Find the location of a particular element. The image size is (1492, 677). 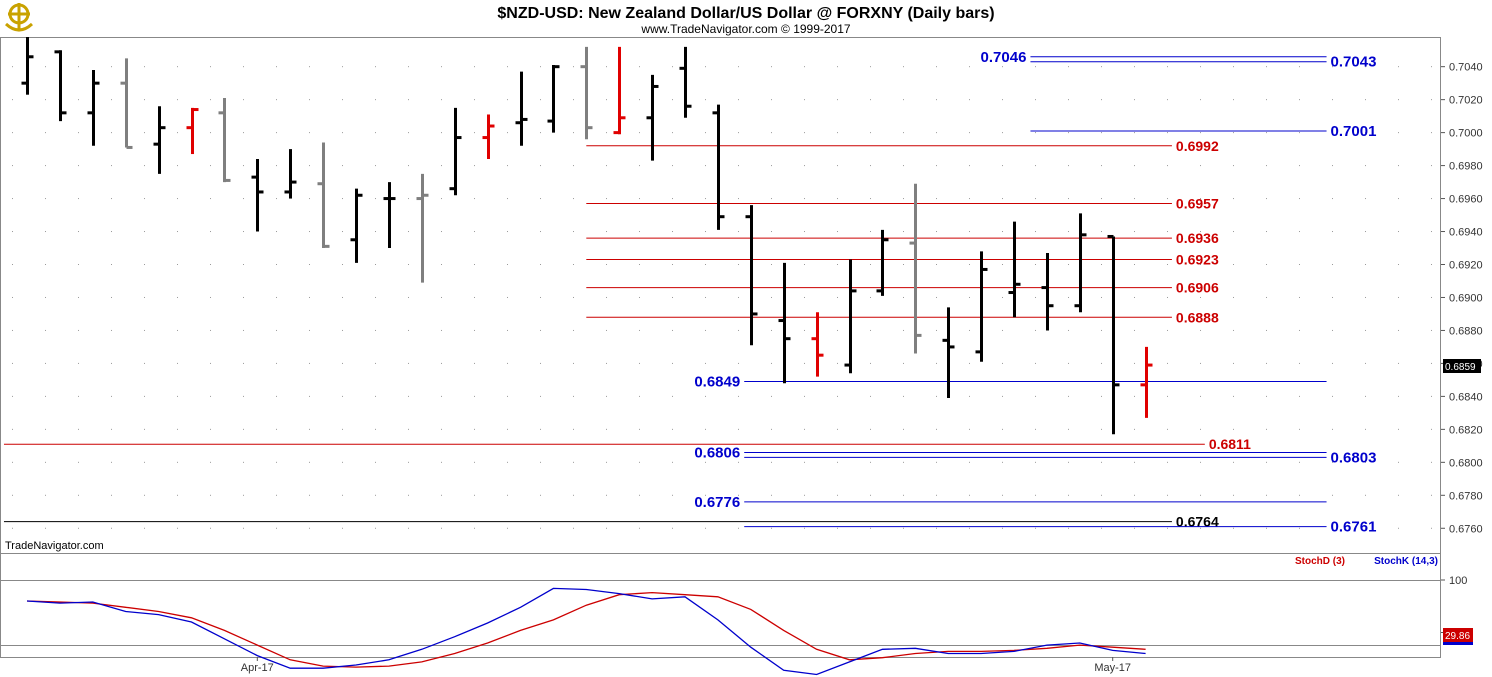

legend-stochd: StochD (3) is located at coordinates (1320, 561).